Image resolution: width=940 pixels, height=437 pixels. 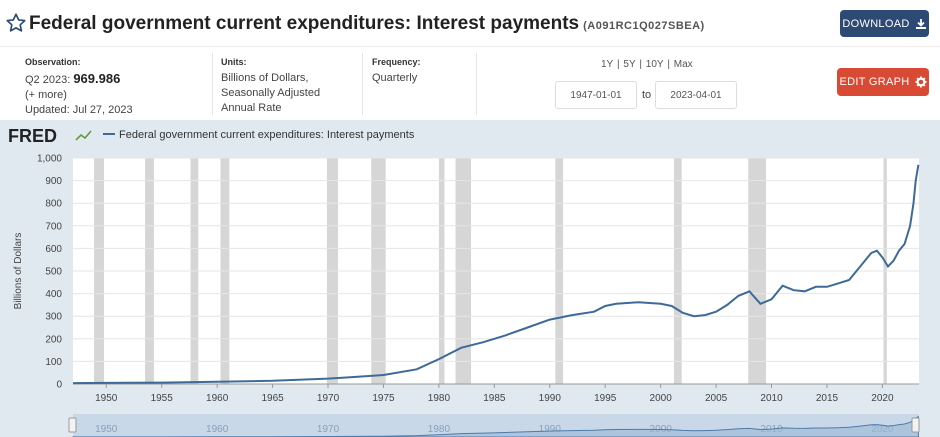 What do you see at coordinates (596, 95) in the screenshot?
I see `start-date-input: 1947-01-01` at bounding box center [596, 95].